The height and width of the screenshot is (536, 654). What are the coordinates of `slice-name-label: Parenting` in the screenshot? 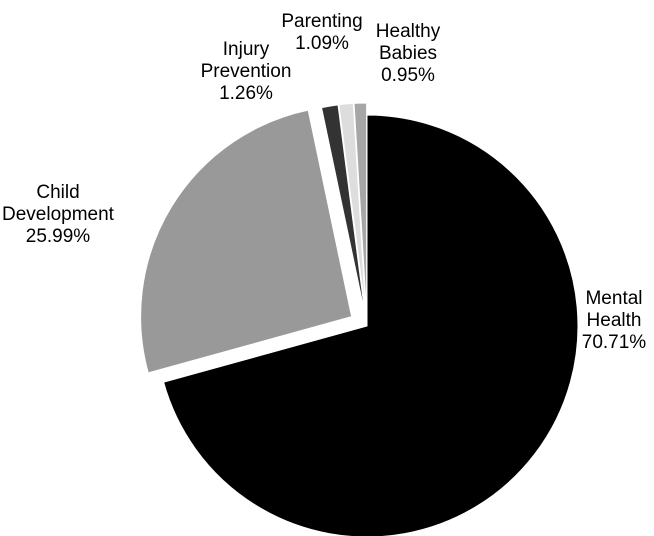 It's located at (321, 21).